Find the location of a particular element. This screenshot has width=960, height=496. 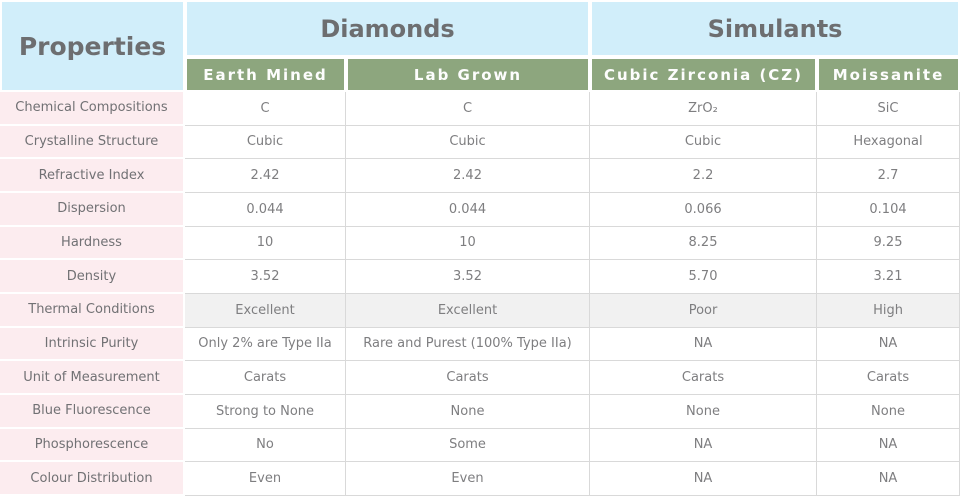

property-cell: Colour Distribution is located at coordinates (92, 479).